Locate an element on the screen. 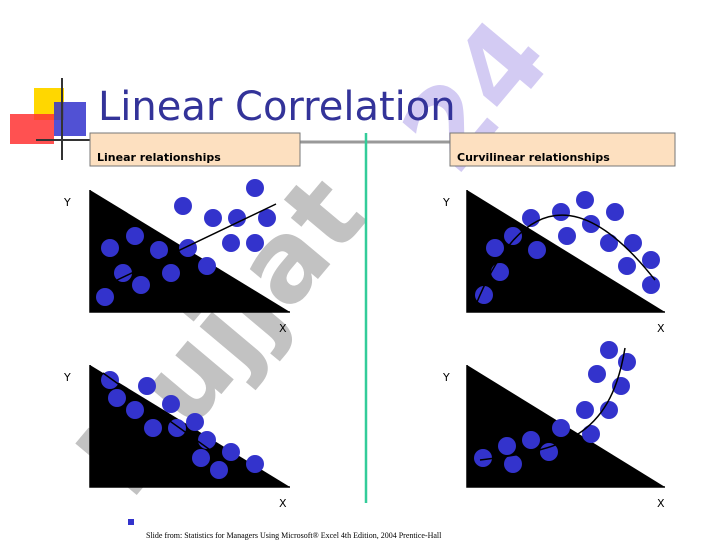 This screenshot has width=720, height=540. panel-heading: Linear relationships is located at coordinates (159, 157).